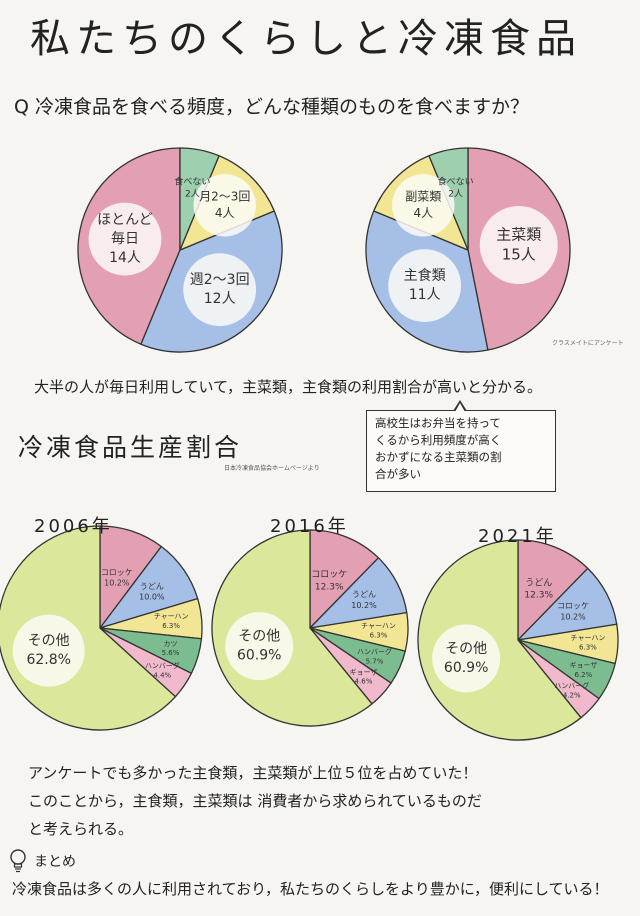  Describe the element at coordinates (425, 275) in the screenshot. I see `slice-label: 主食類` at that location.